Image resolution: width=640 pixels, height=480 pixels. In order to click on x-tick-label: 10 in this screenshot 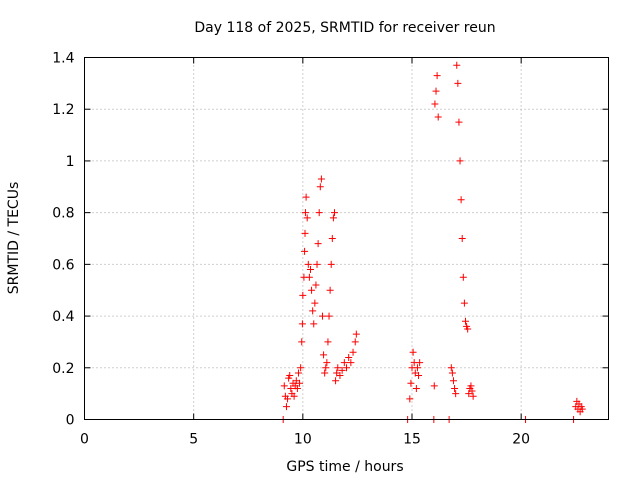, I will do `click(303, 440)`.